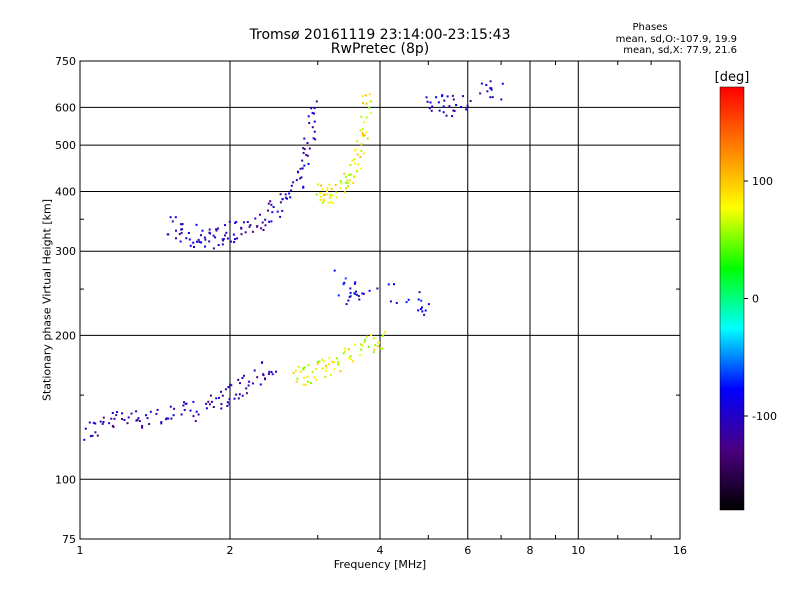 The image size is (800, 600). What do you see at coordinates (69, 539) in the screenshot?
I see `y-tick-label: 75` at bounding box center [69, 539].